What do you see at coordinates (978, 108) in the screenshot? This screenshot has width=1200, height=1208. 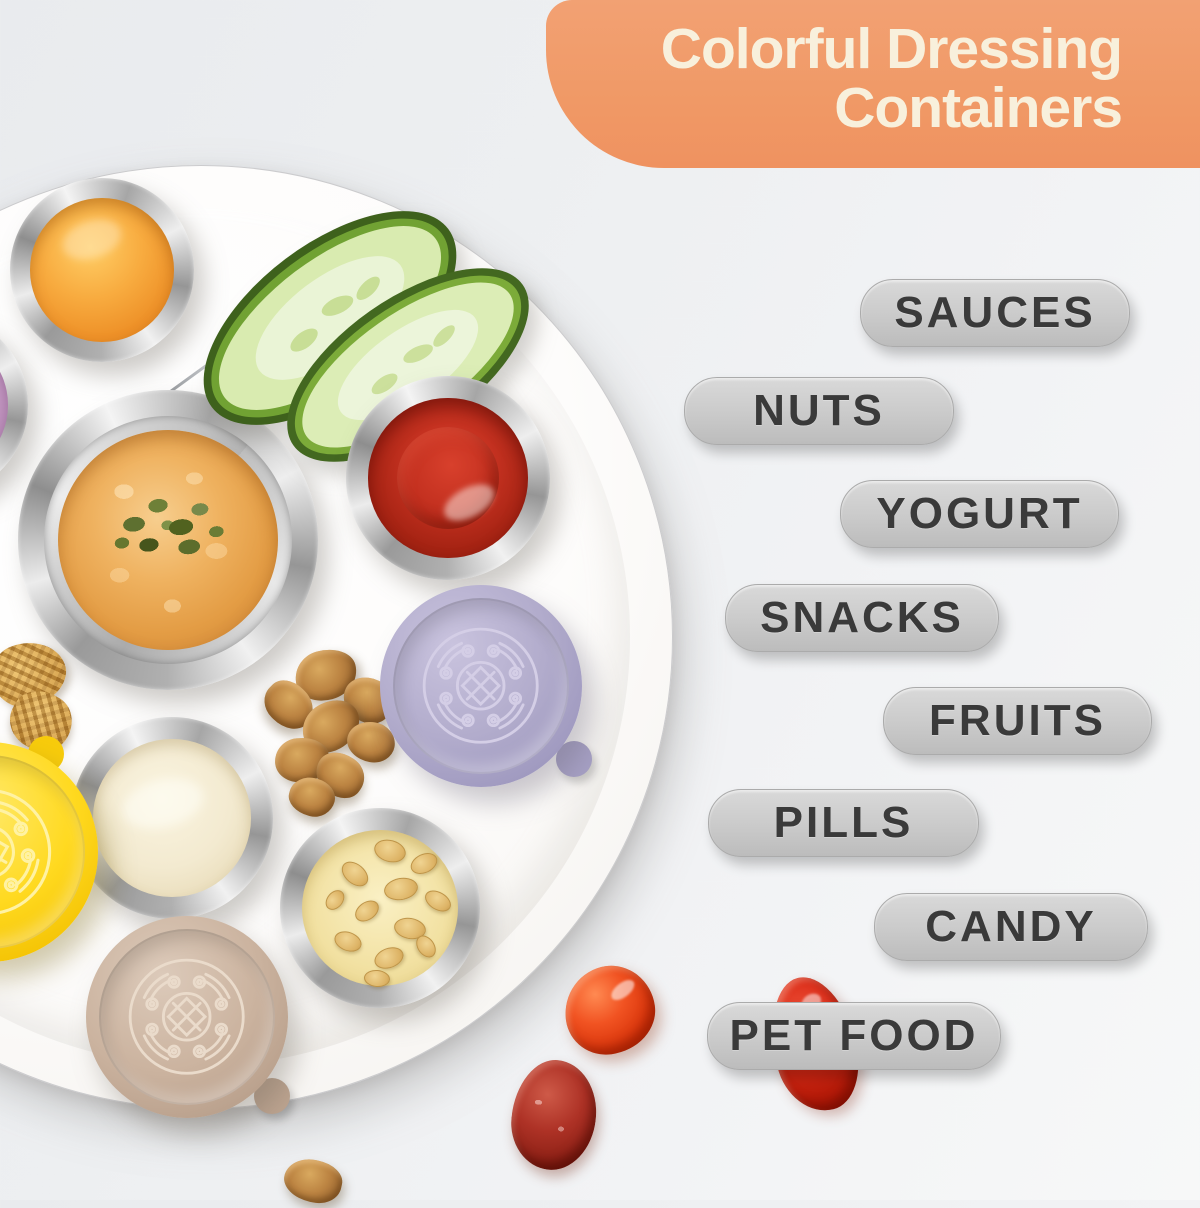 I see `title-line-2: Containers` at bounding box center [978, 108].